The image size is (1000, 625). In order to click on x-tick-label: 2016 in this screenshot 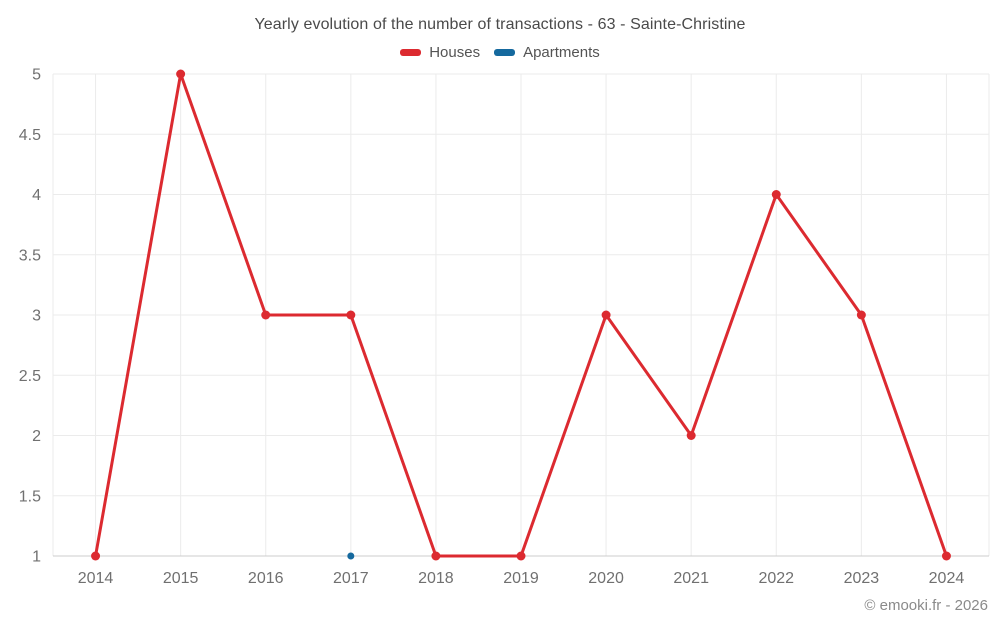, I will do `click(266, 578)`.